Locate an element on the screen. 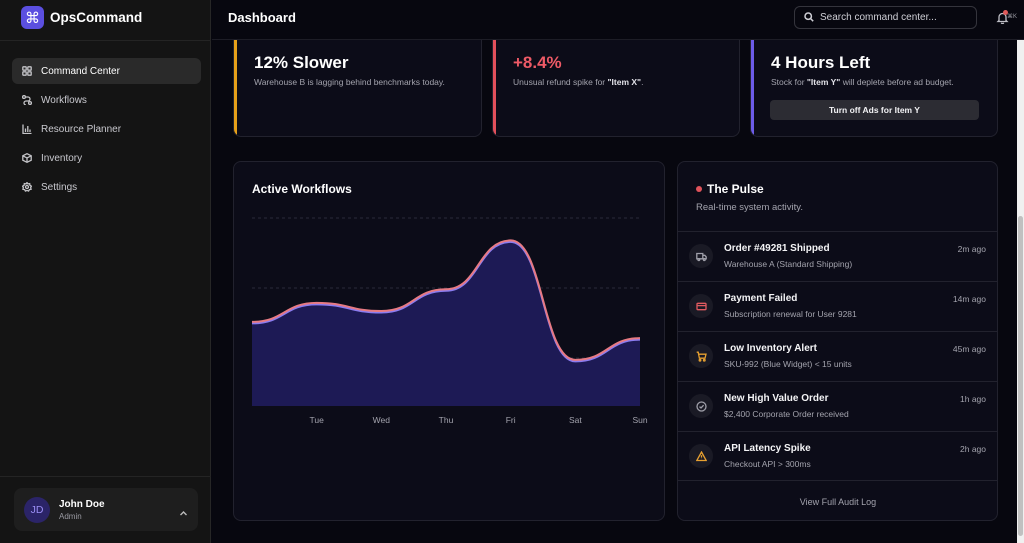  sidebar-item-label: Command Center is located at coordinates (80, 71).